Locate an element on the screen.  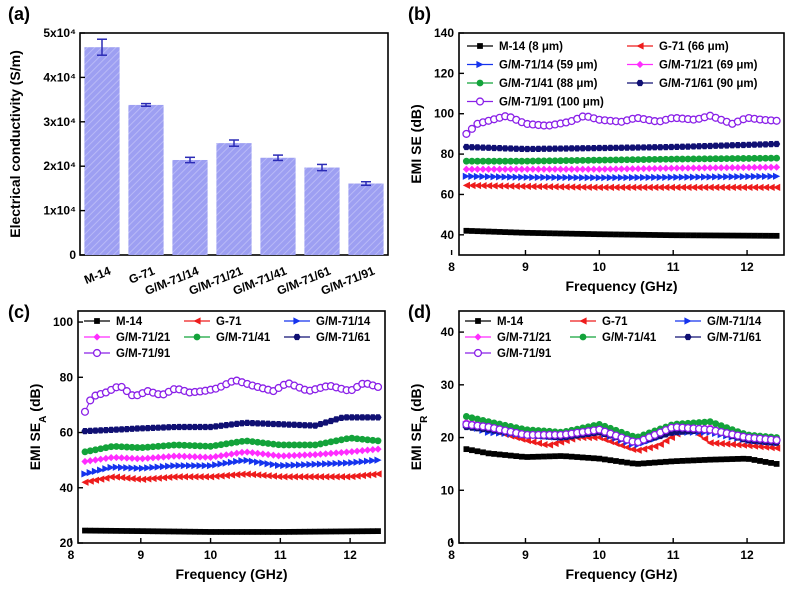
series-g-m-71-61-90-m is located at coordinates (621, 146).